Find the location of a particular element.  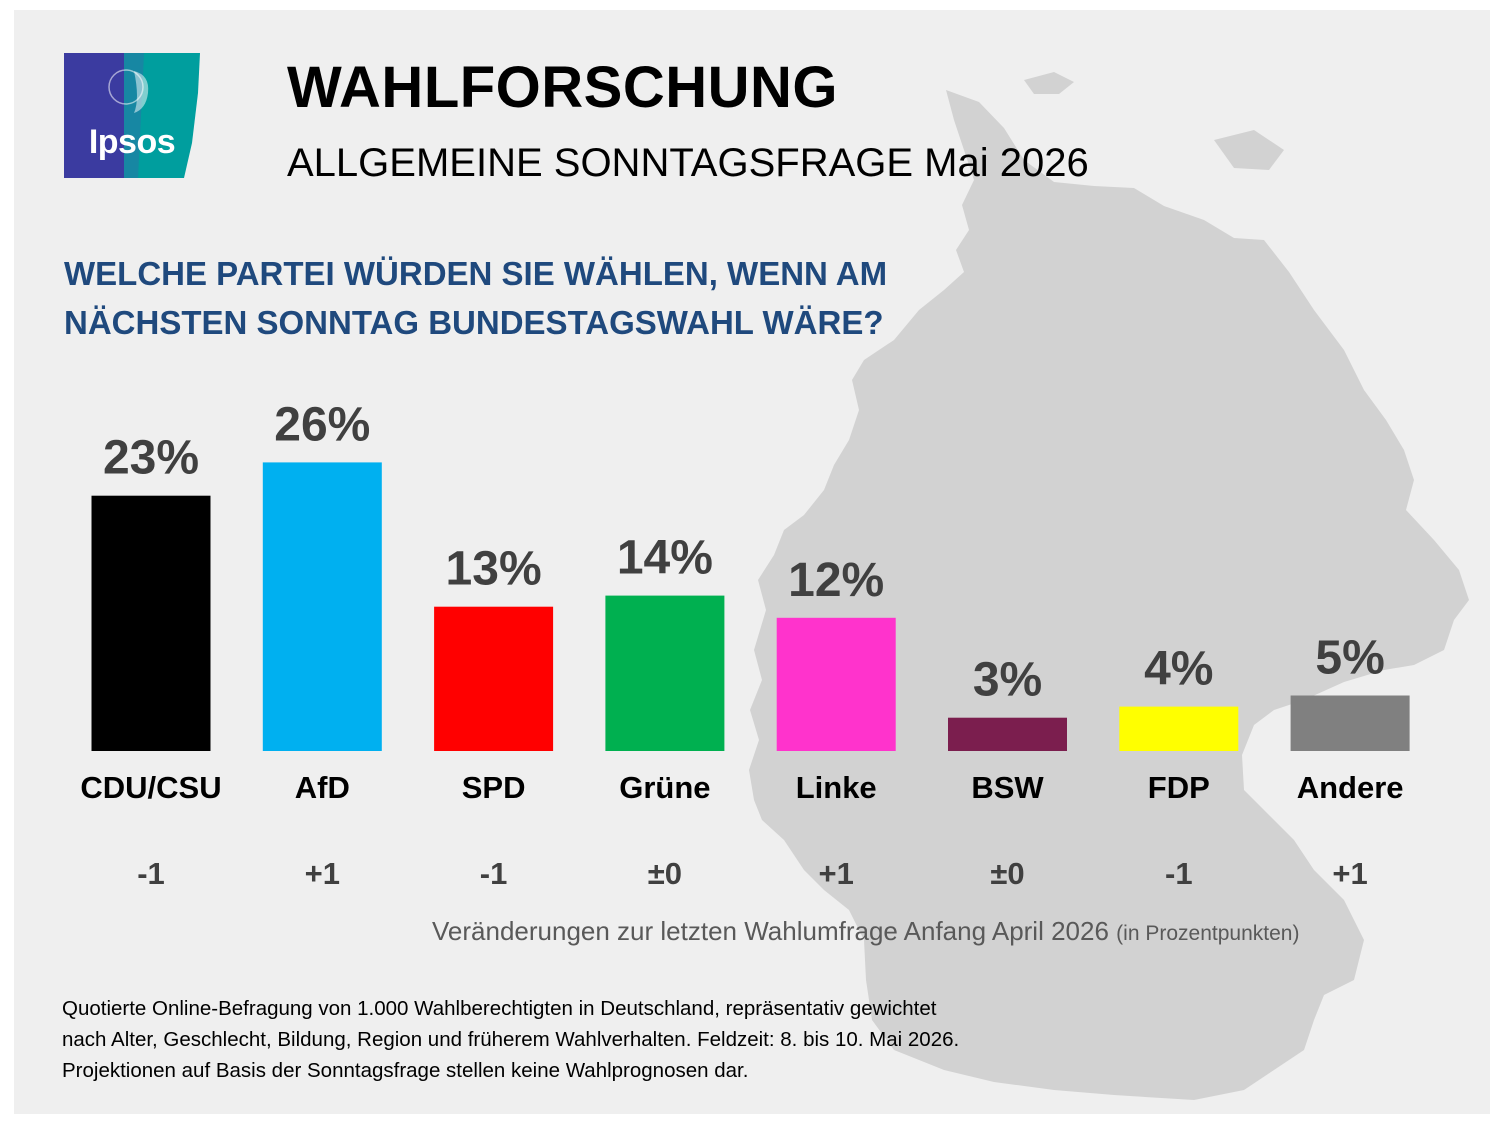

category-label-fdp: FDP is located at coordinates (1179, 787).